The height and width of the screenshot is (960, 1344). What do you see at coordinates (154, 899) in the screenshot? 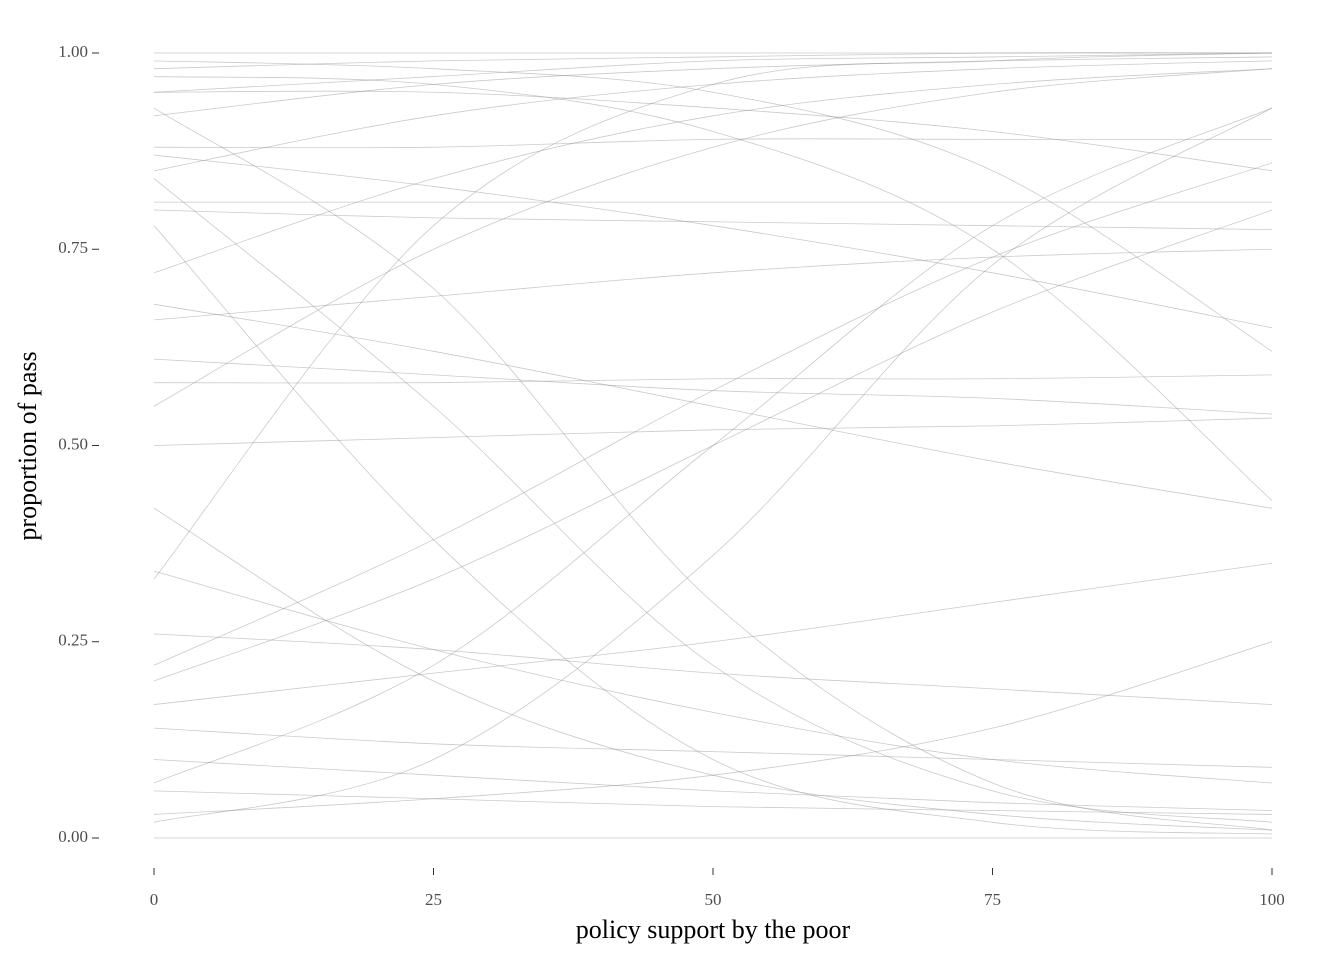
I see `x-tick-label: 0` at bounding box center [154, 899].